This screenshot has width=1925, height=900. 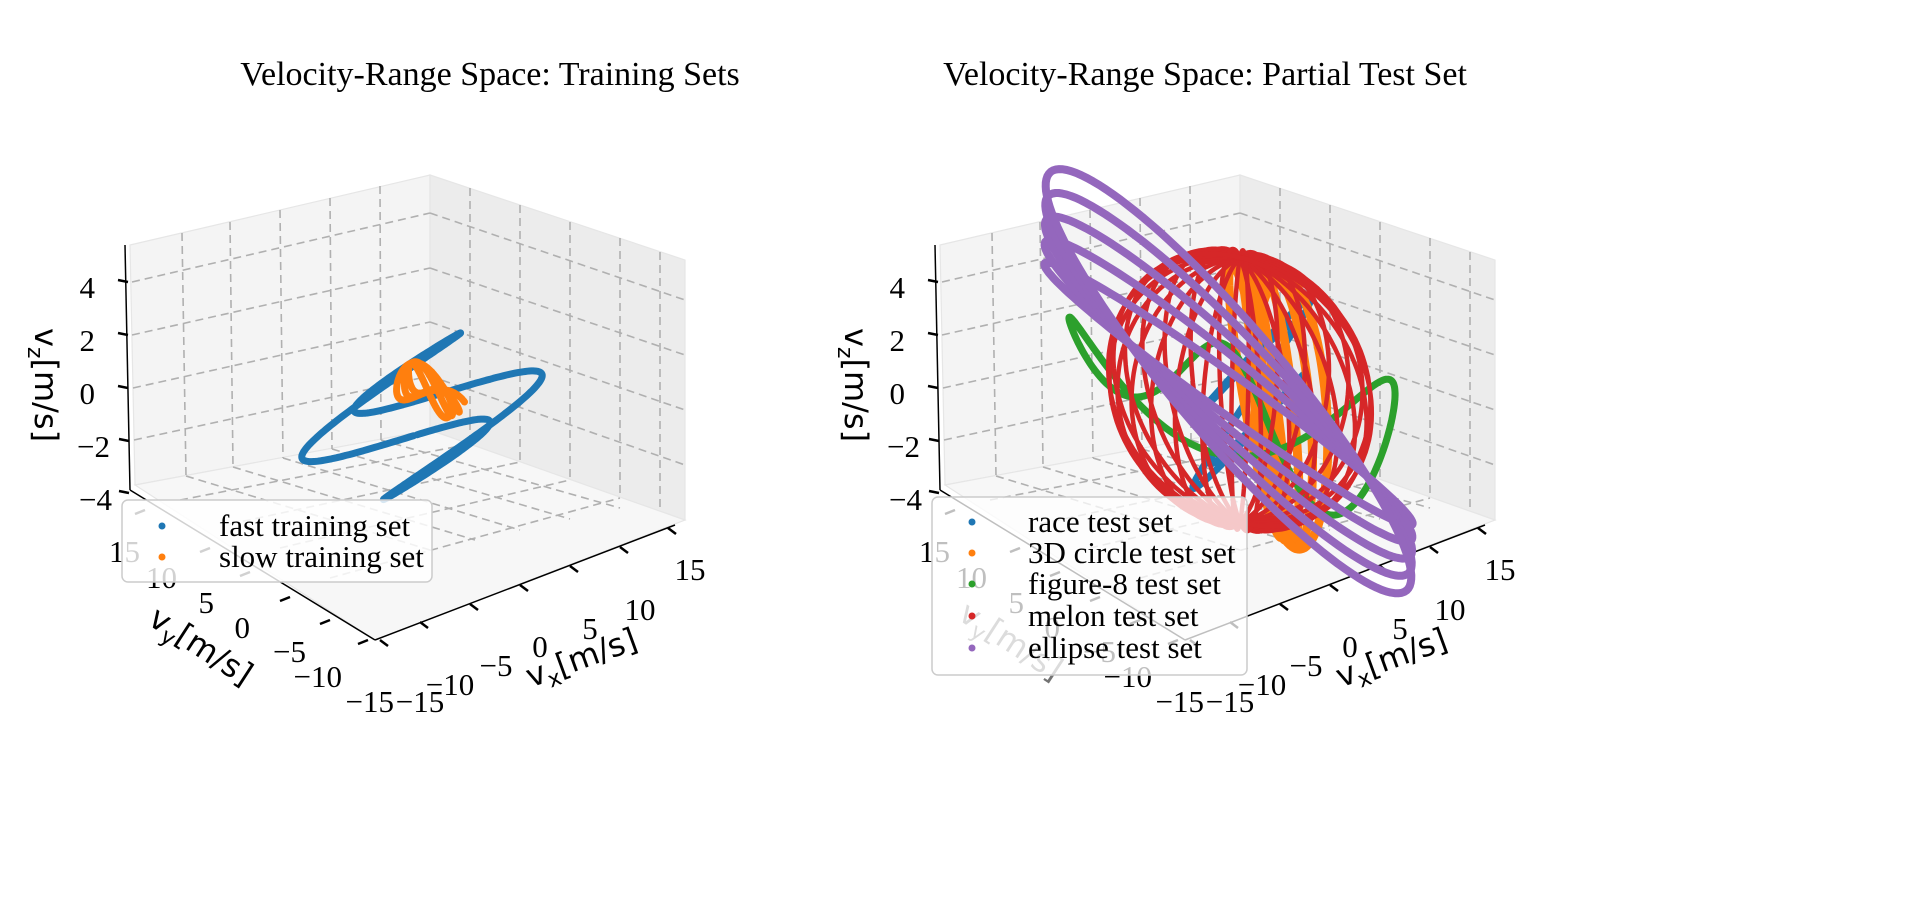 I want to click on trajectory-ellipse-test-set, so click(x=1228, y=381).